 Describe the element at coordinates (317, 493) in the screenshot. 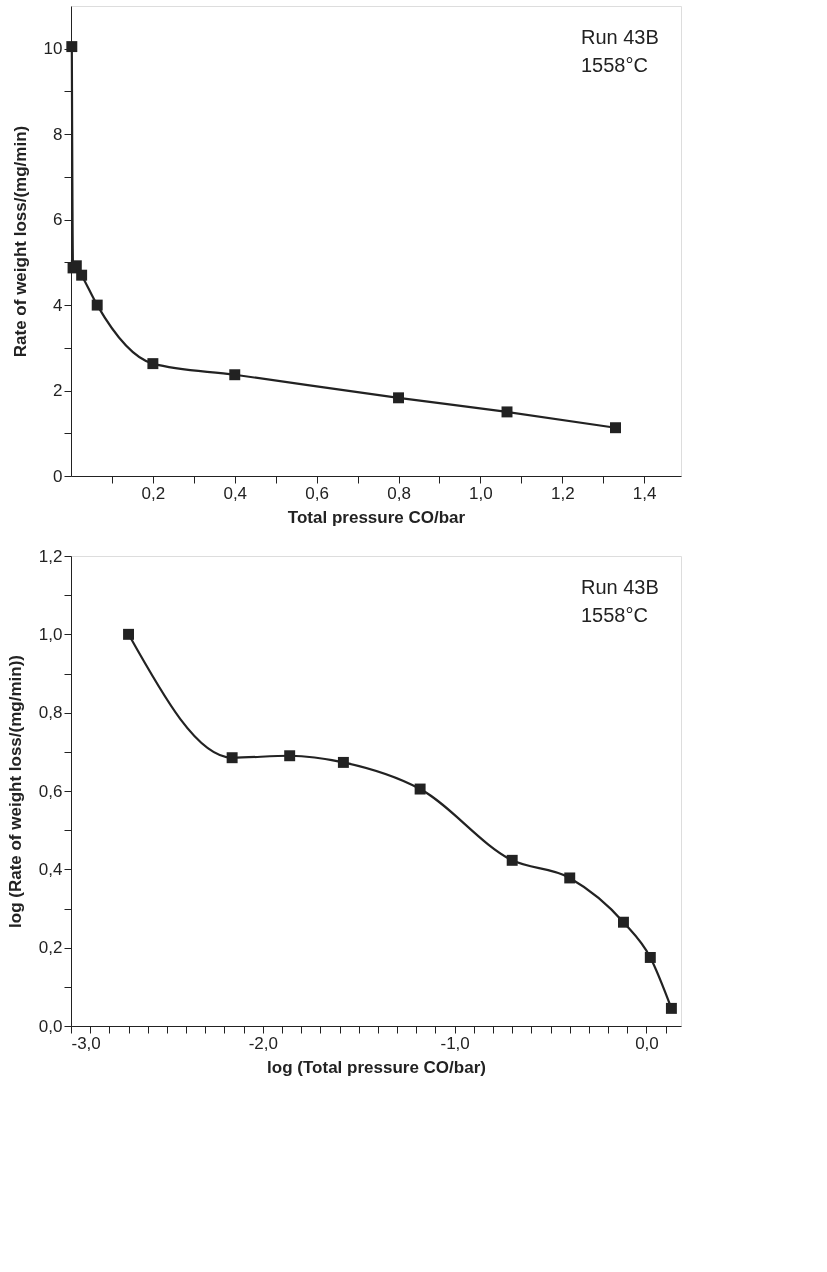

I see `x-tick-label: 0,6` at that location.